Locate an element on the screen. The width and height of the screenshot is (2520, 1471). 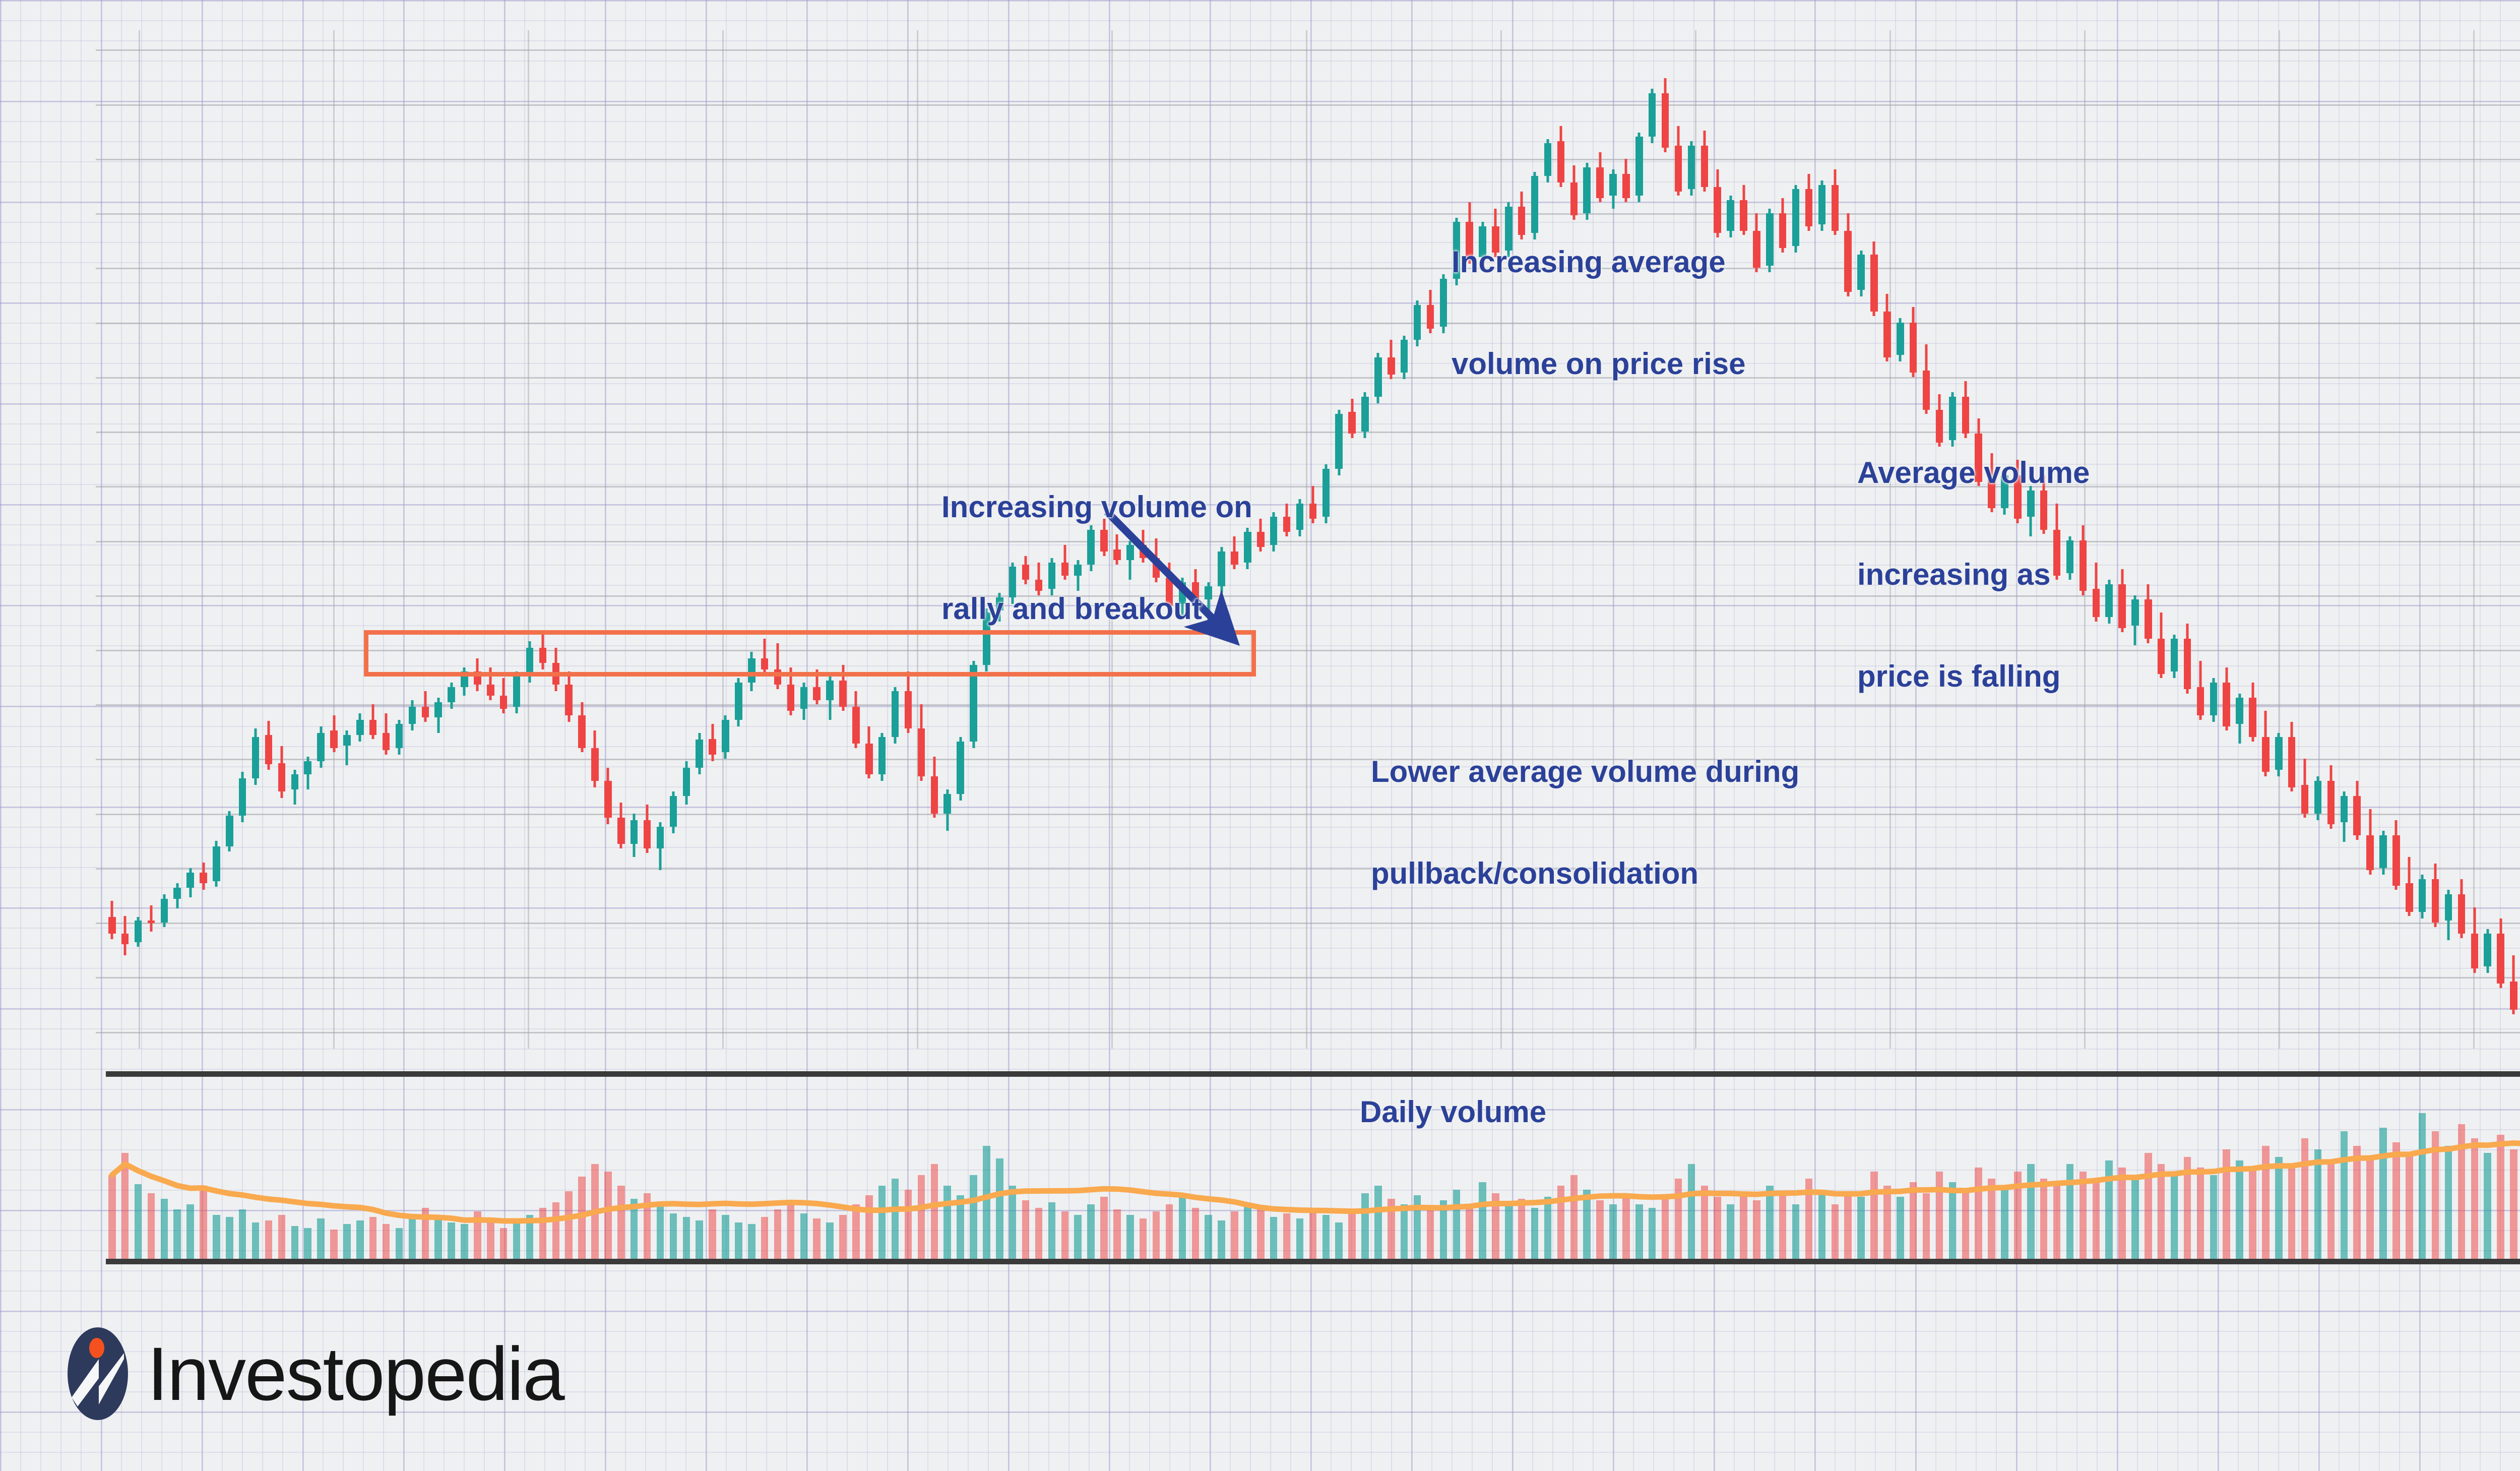
annotation-rally-breakout-line2: rally and breakout is located at coordinates (1071, 608).